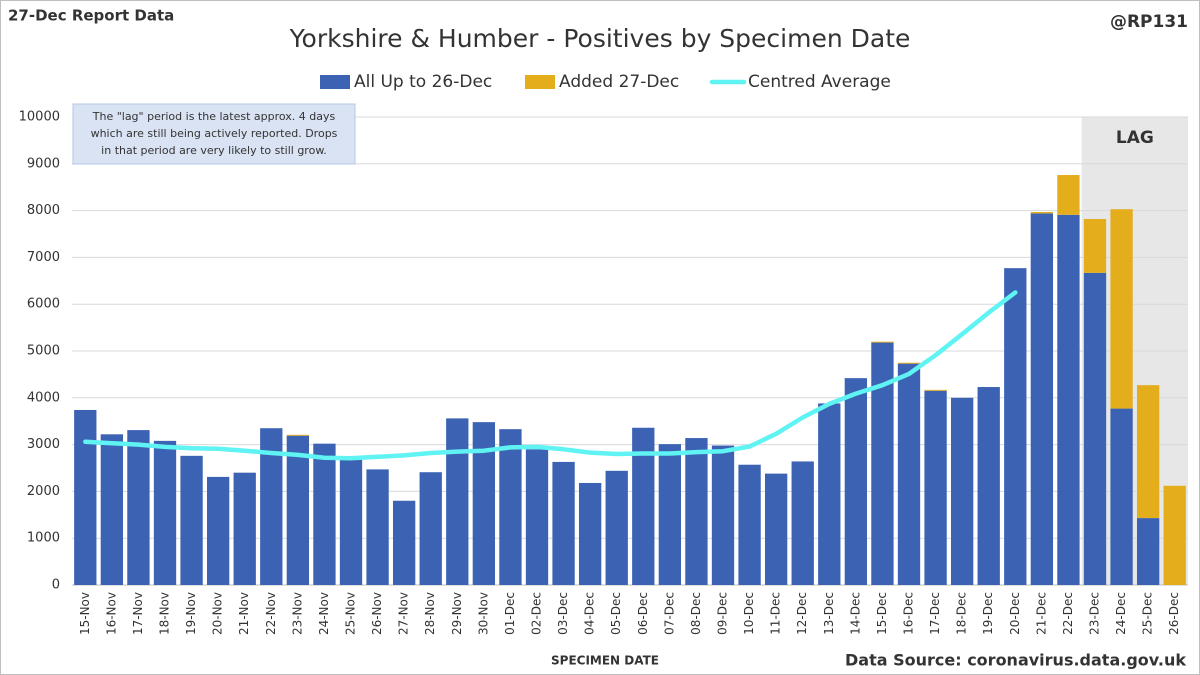 The height and width of the screenshot is (675, 1200). I want to click on x-tick-label: 21-Nov, so click(244, 613).